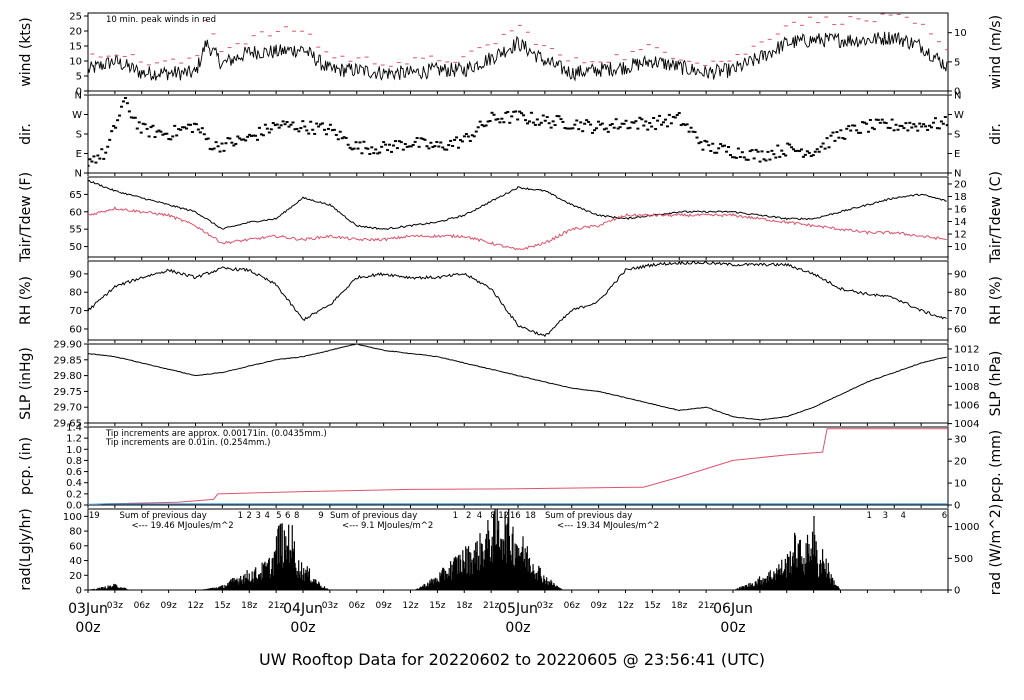  What do you see at coordinates (960, 484) in the screenshot?
I see `pcp-ytick-right: 10` at bounding box center [960, 484].